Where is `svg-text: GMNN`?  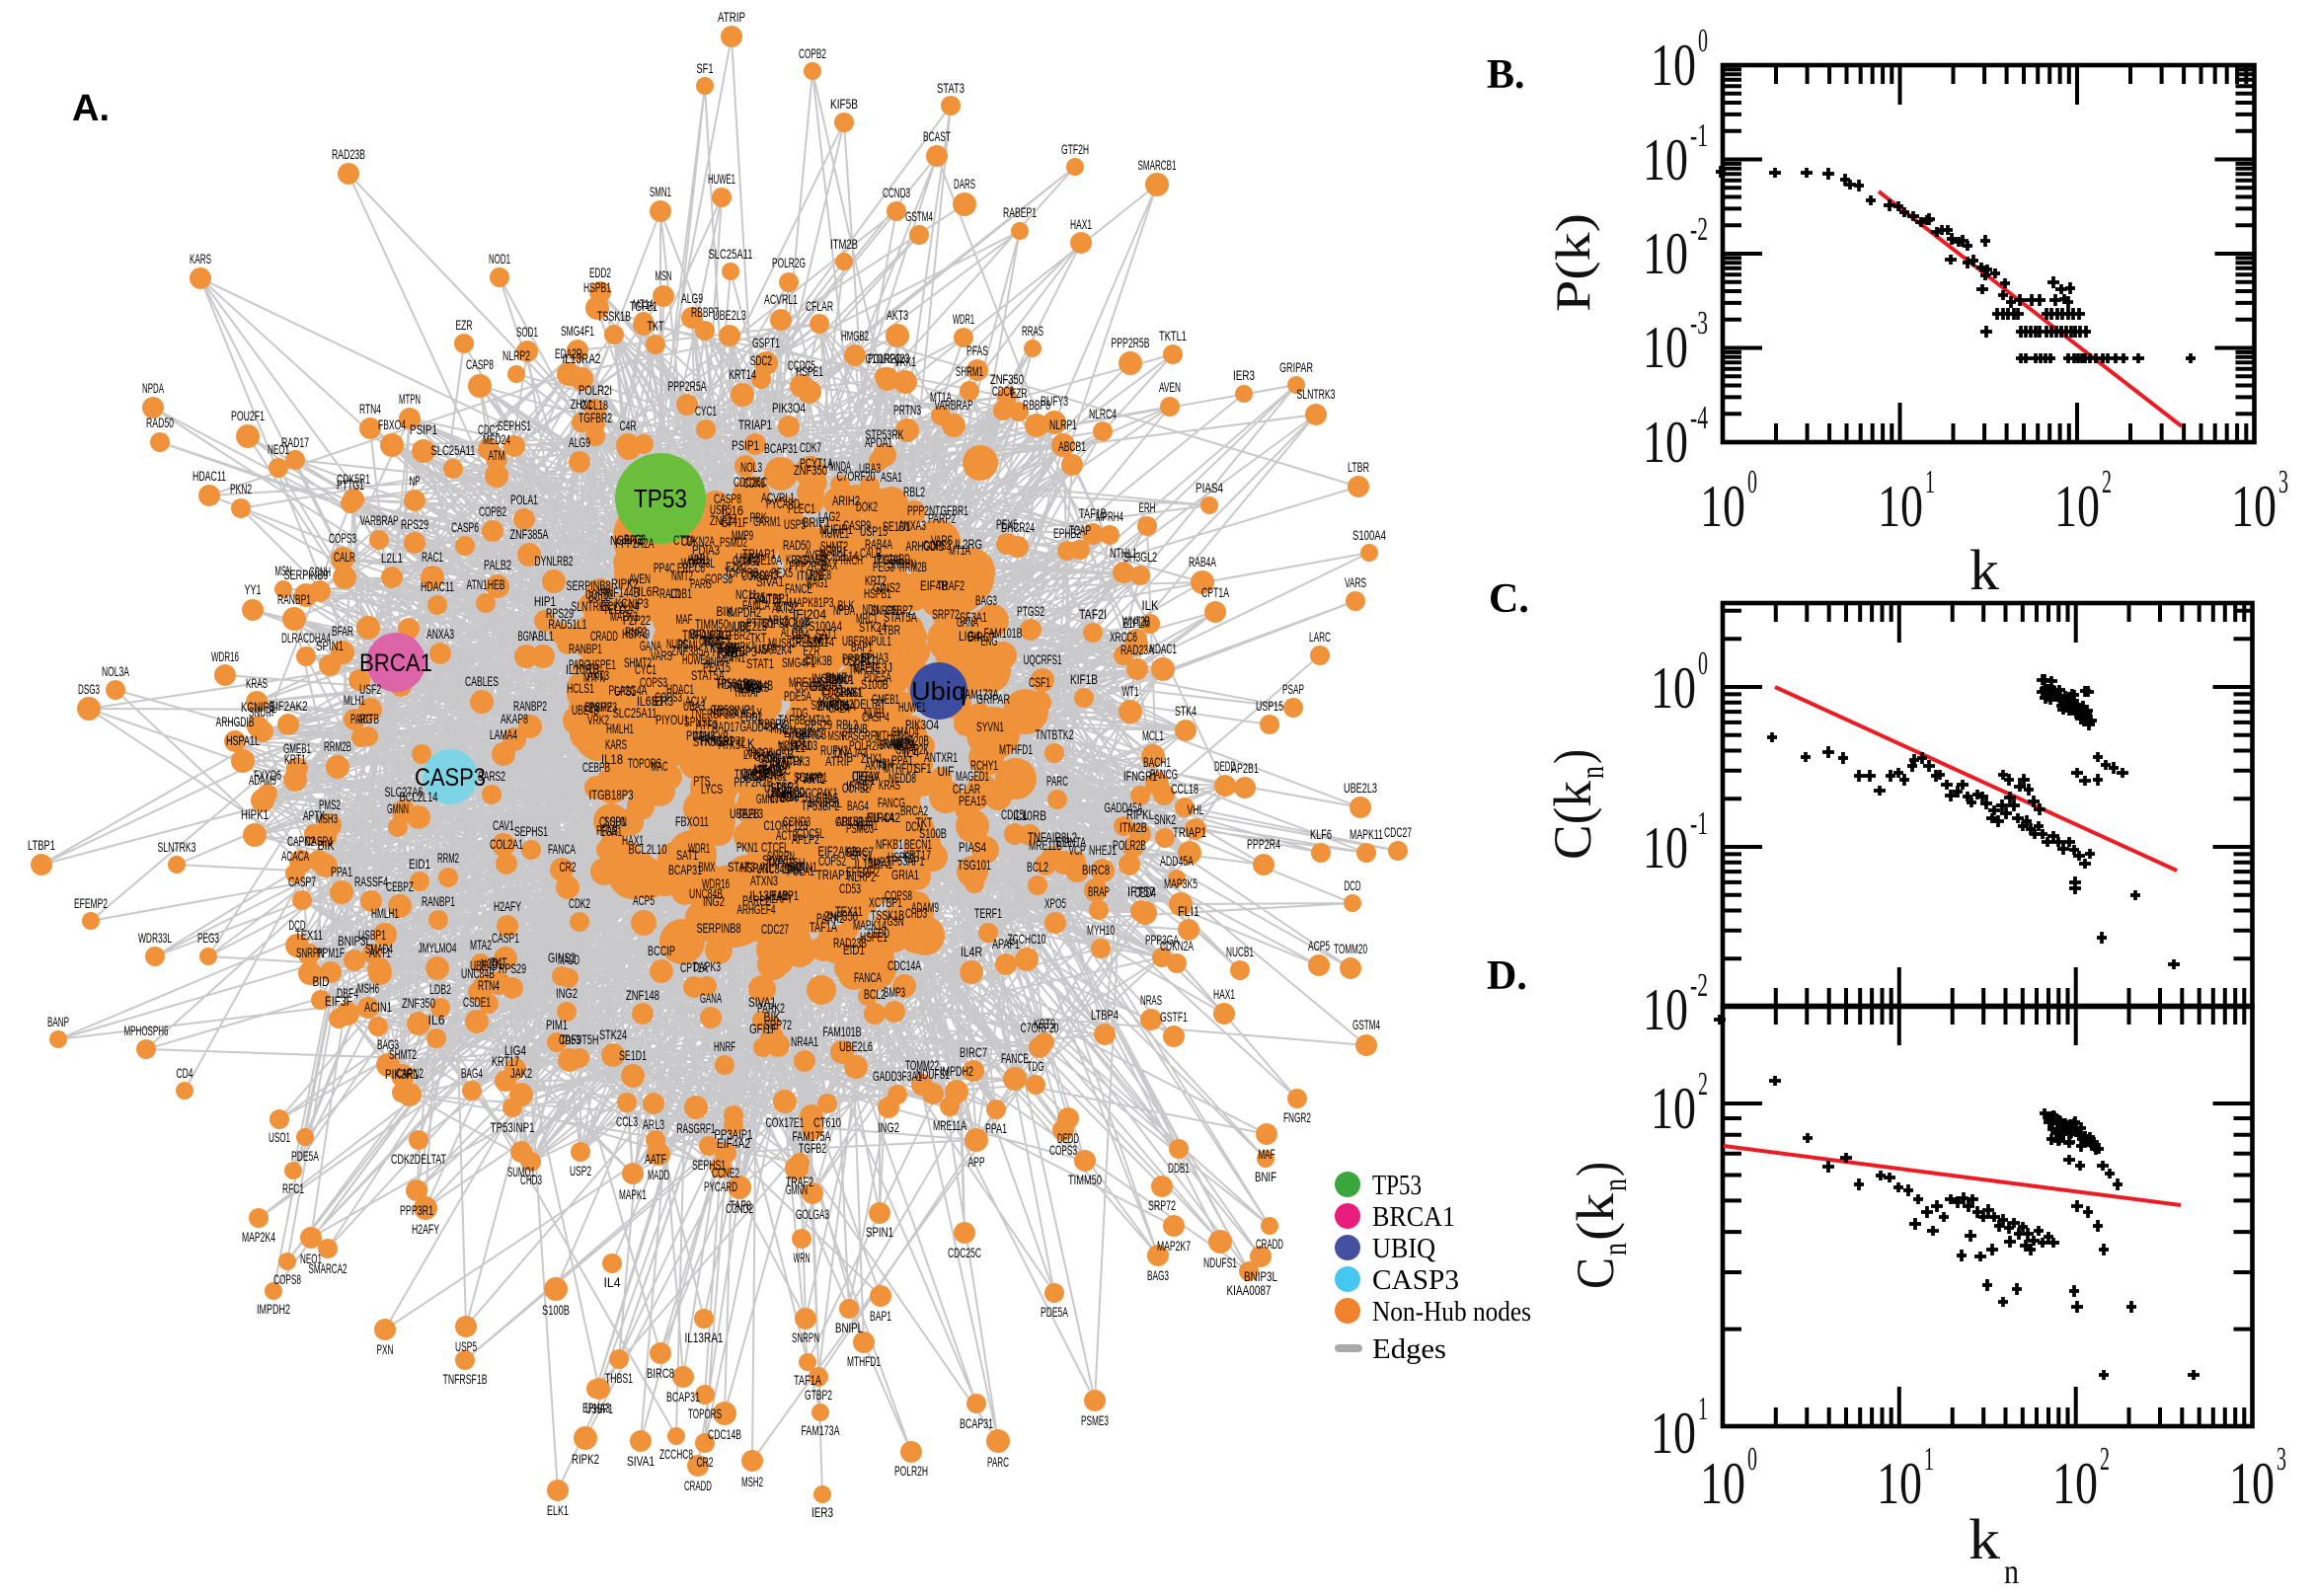
svg-text: GMNN is located at coordinates (767, 798).